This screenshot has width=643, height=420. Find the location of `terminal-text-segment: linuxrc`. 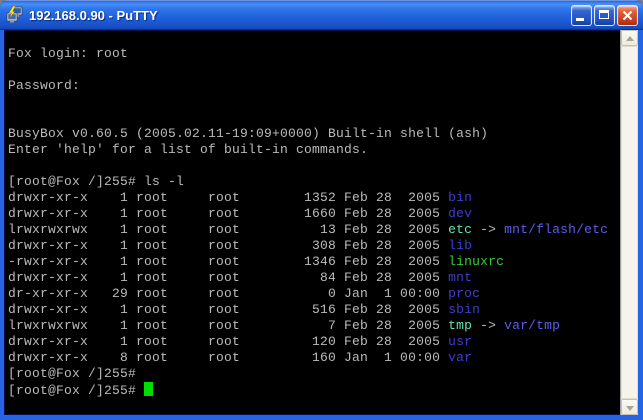

terminal-text-segment: linuxrc is located at coordinates (476, 261).